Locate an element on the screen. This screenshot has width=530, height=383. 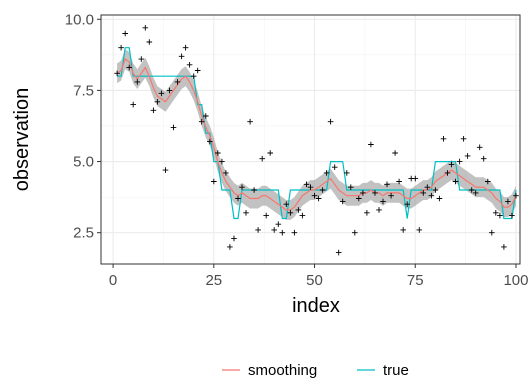
y-tick-label: 7.5 is located at coordinates (83, 90).